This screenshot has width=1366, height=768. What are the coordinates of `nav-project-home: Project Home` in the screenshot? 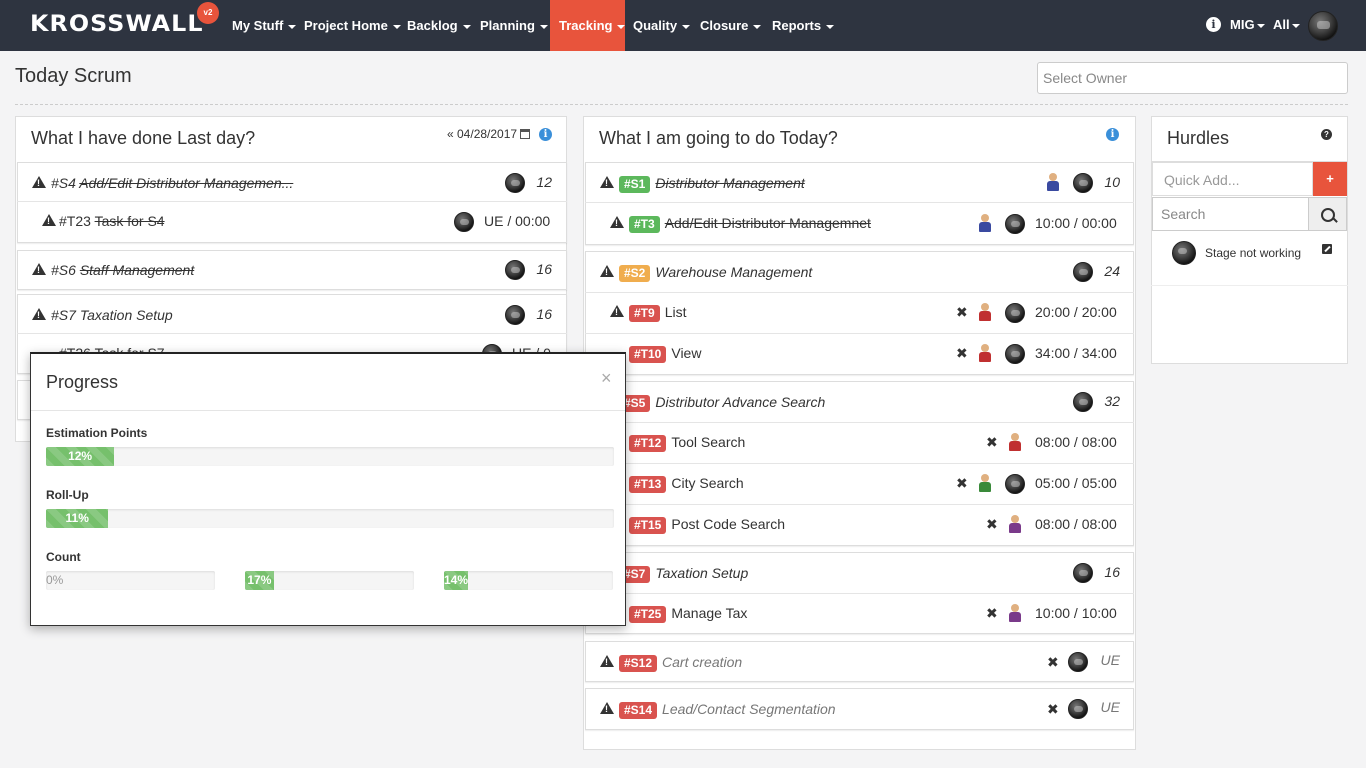 It's located at (352, 25).